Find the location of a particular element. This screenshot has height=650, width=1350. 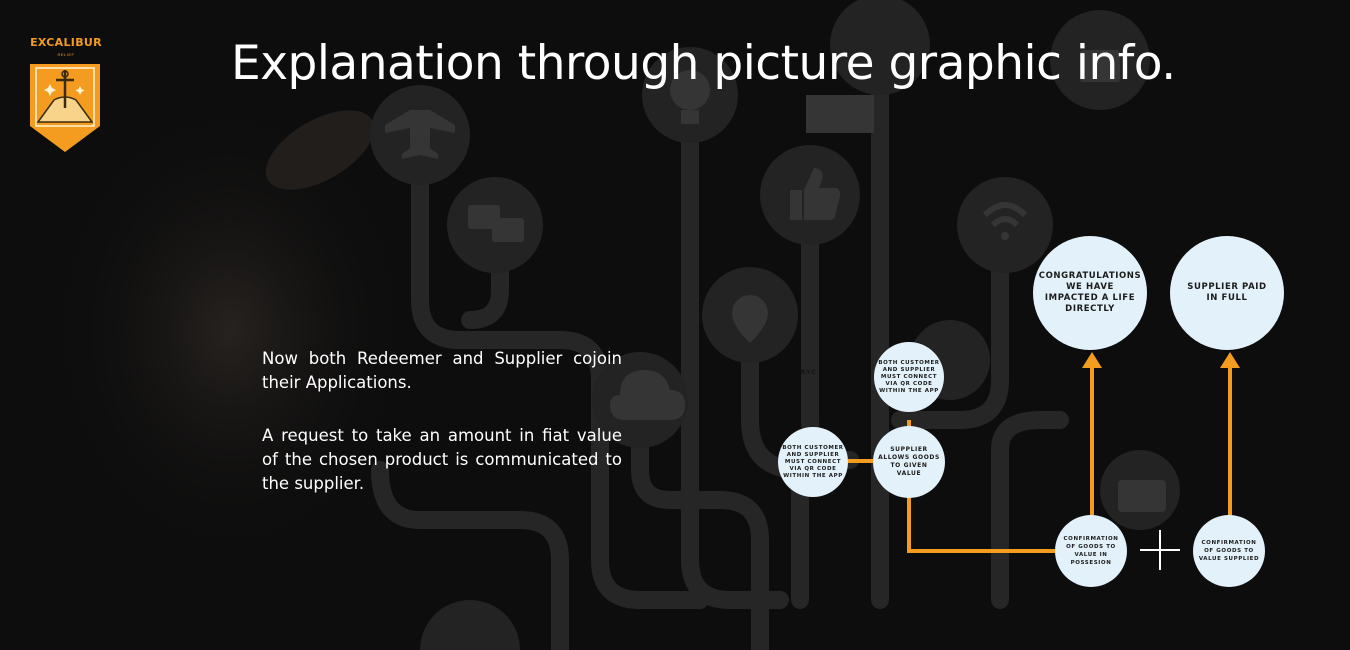

envelope-icon is located at coordinates (840, 114).